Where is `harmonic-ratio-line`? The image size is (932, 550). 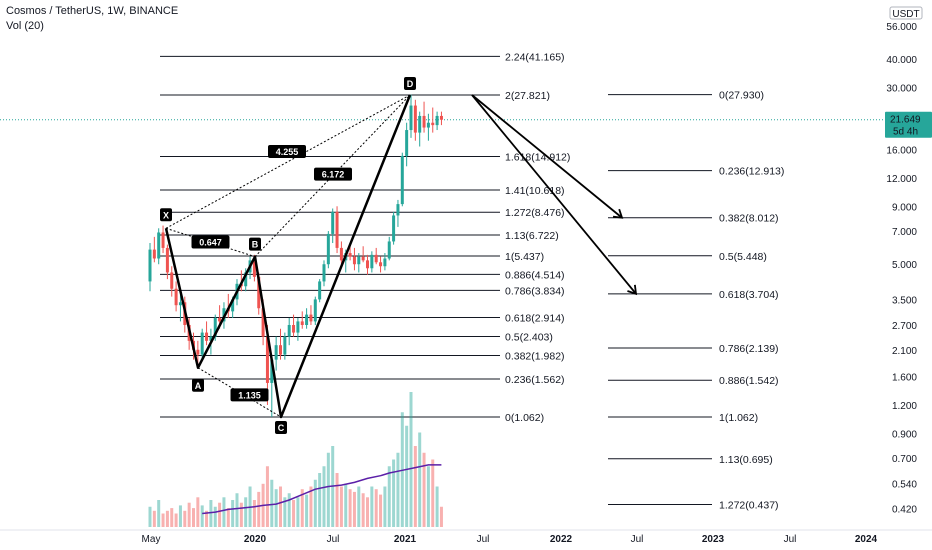
harmonic-ratio-line is located at coordinates (332, 175).